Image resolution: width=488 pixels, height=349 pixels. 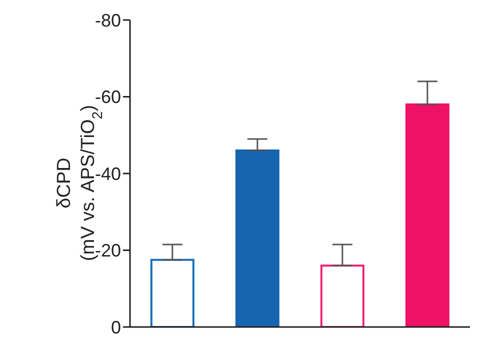 What do you see at coordinates (107, 20) in the screenshot?
I see `y-tick-label: -80` at bounding box center [107, 20].